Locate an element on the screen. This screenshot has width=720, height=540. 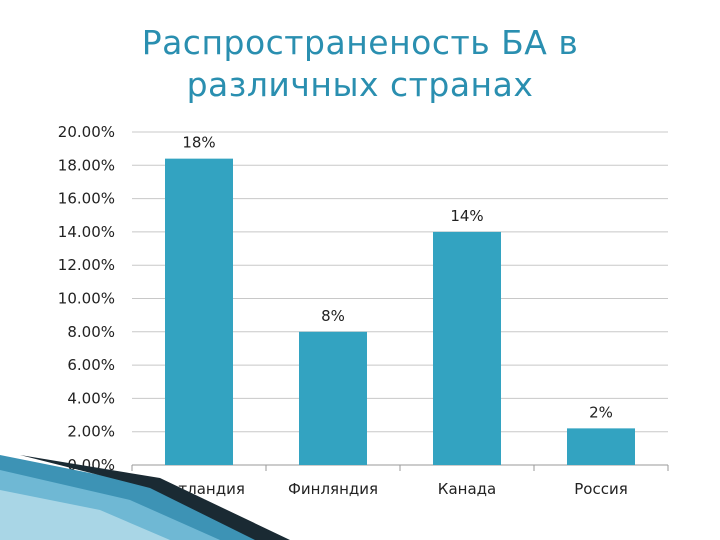
y-tick-label: 14.00% is located at coordinates (86, 232).